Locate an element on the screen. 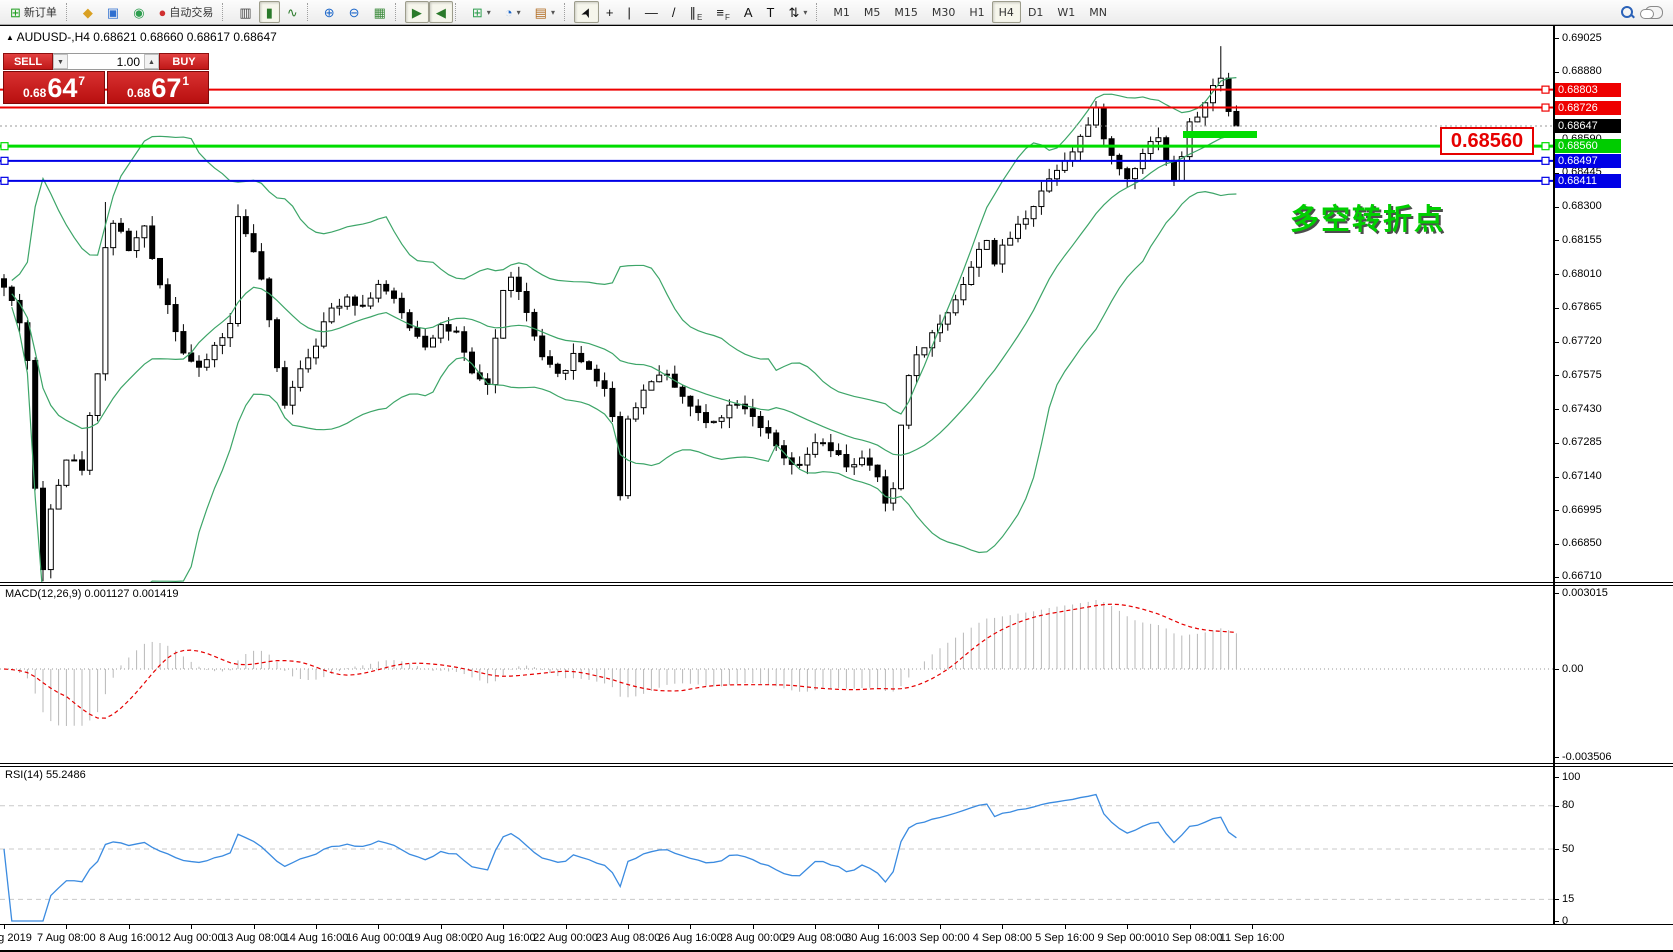 The width and height of the screenshot is (1673, 952). buy-price-display: 0.68 67 1 is located at coordinates (158, 87).